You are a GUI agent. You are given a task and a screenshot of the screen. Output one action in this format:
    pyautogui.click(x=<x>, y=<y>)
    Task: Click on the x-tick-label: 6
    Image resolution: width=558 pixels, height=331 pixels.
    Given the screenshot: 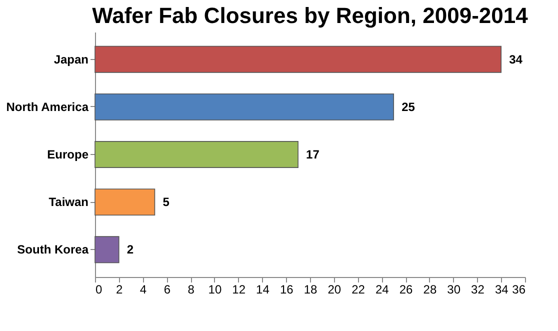 What is the action you would take?
    pyautogui.click(x=167, y=289)
    